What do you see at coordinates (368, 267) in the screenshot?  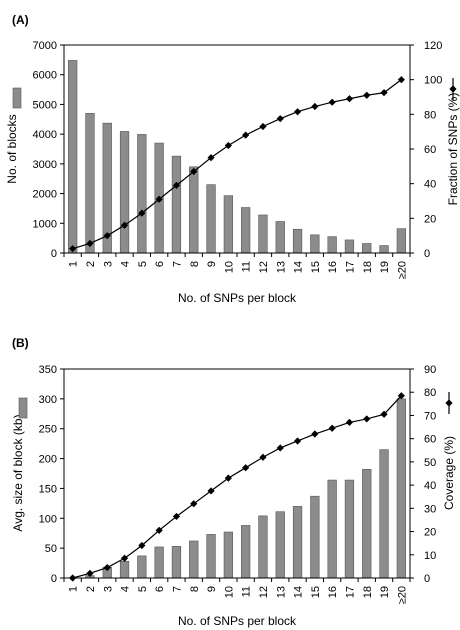 I see `x-tick-label: 18` at bounding box center [368, 267].